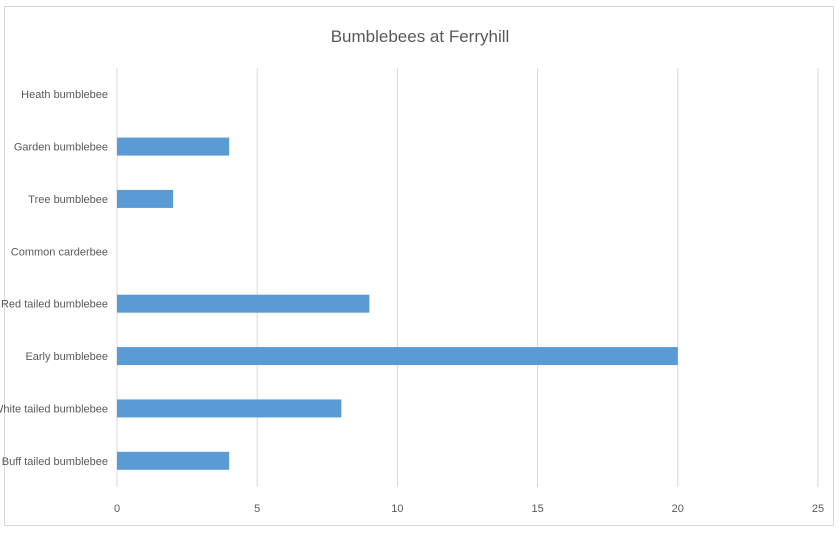 Image resolution: width=839 pixels, height=534 pixels. Describe the element at coordinates (55, 462) in the screenshot. I see `y-category-label: Buff tailed bumblebee` at that location.